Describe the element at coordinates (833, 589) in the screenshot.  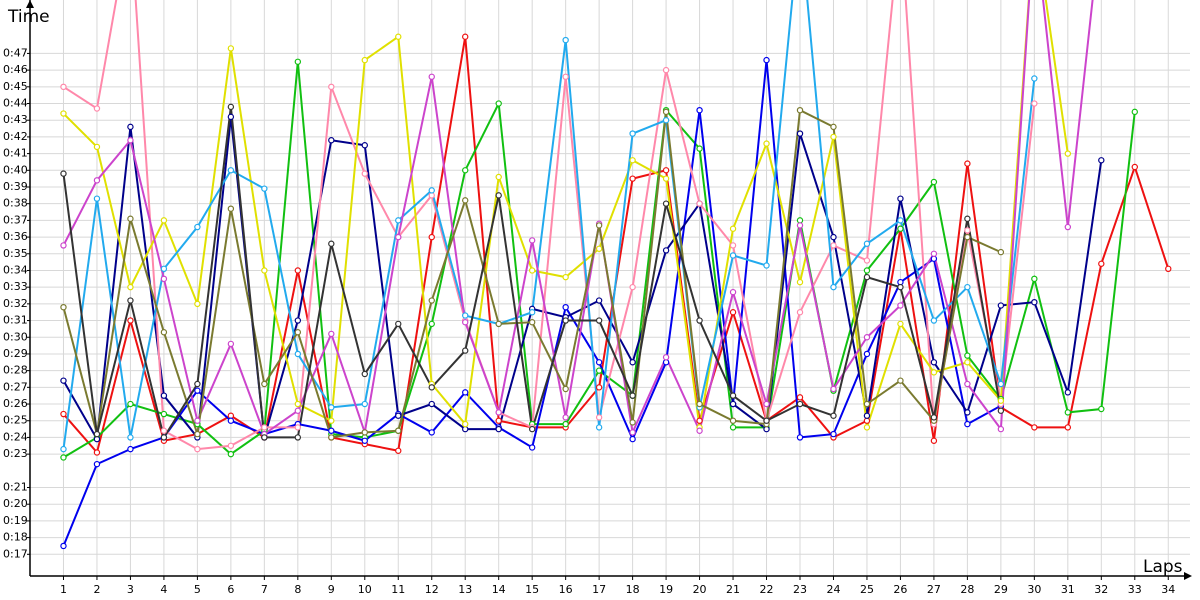
I see `x-tick-label: 24` at that location.